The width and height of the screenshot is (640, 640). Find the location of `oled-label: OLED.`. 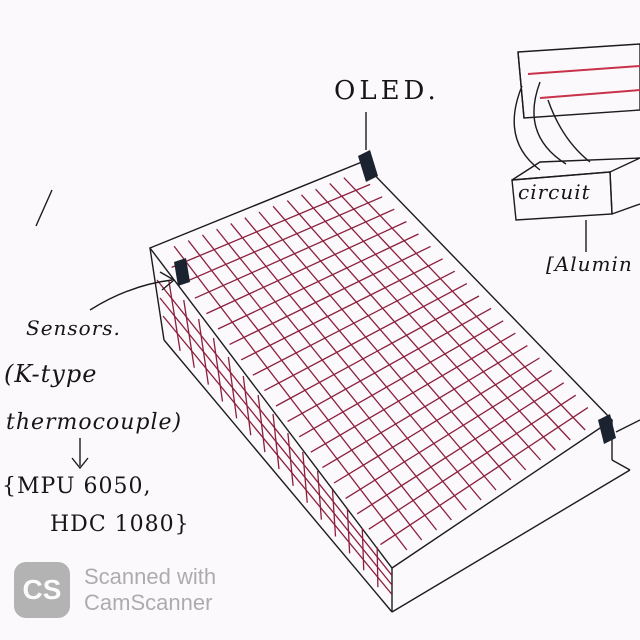

oled-label: OLED. is located at coordinates (387, 91).